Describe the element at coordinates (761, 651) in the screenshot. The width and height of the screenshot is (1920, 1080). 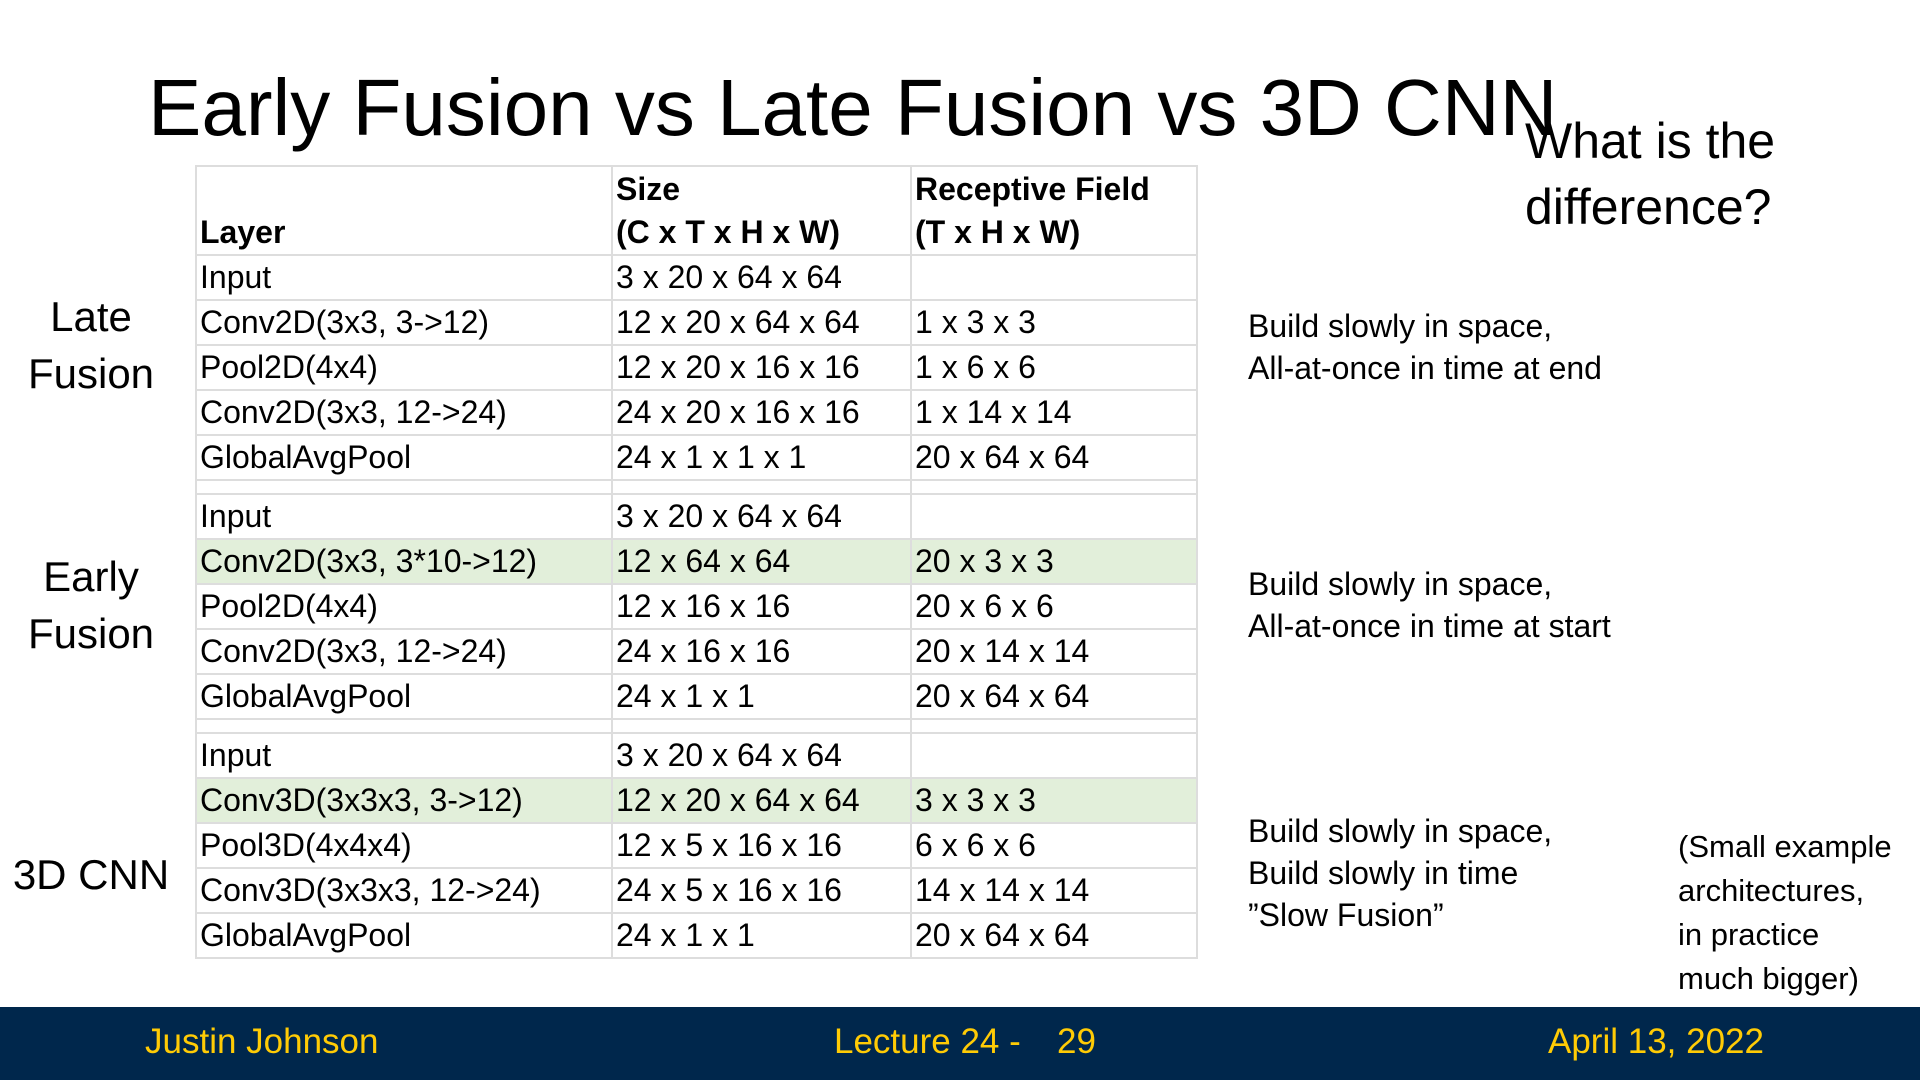
I see `cell-size: 24 x 16 x 16` at that location.